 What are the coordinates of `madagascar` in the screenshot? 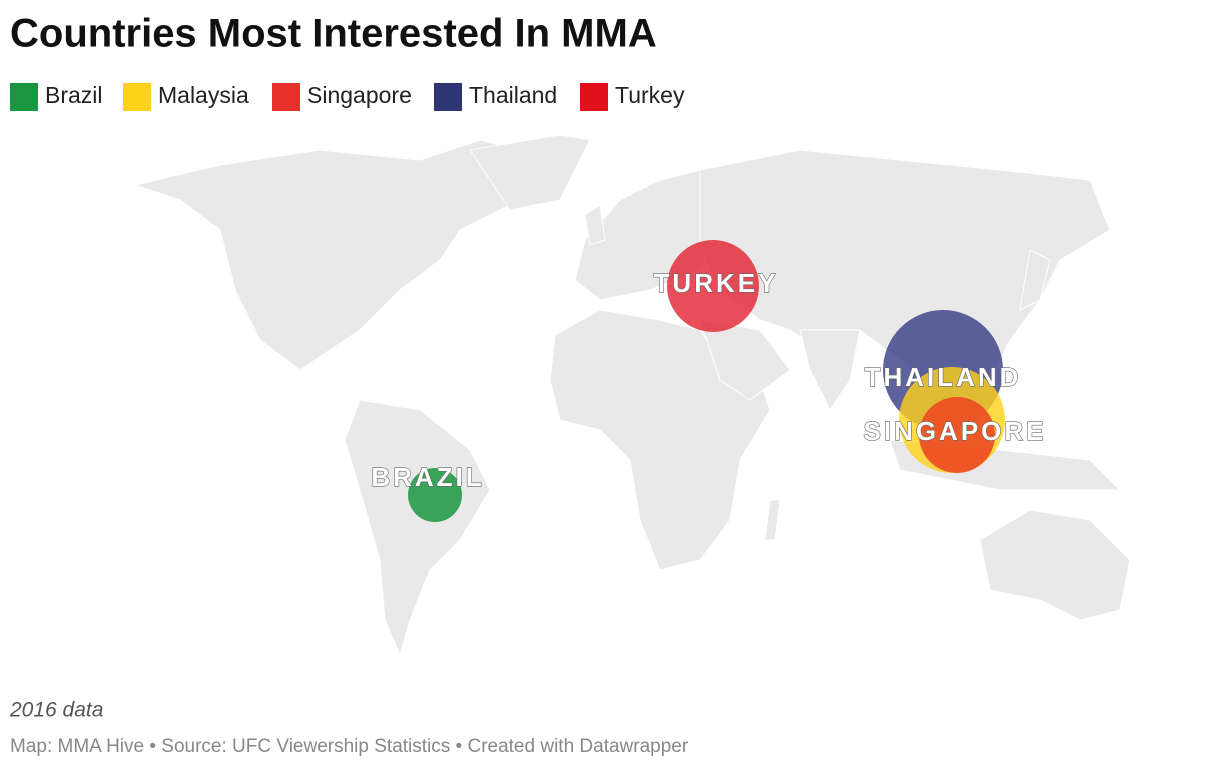 It's located at (772, 520).